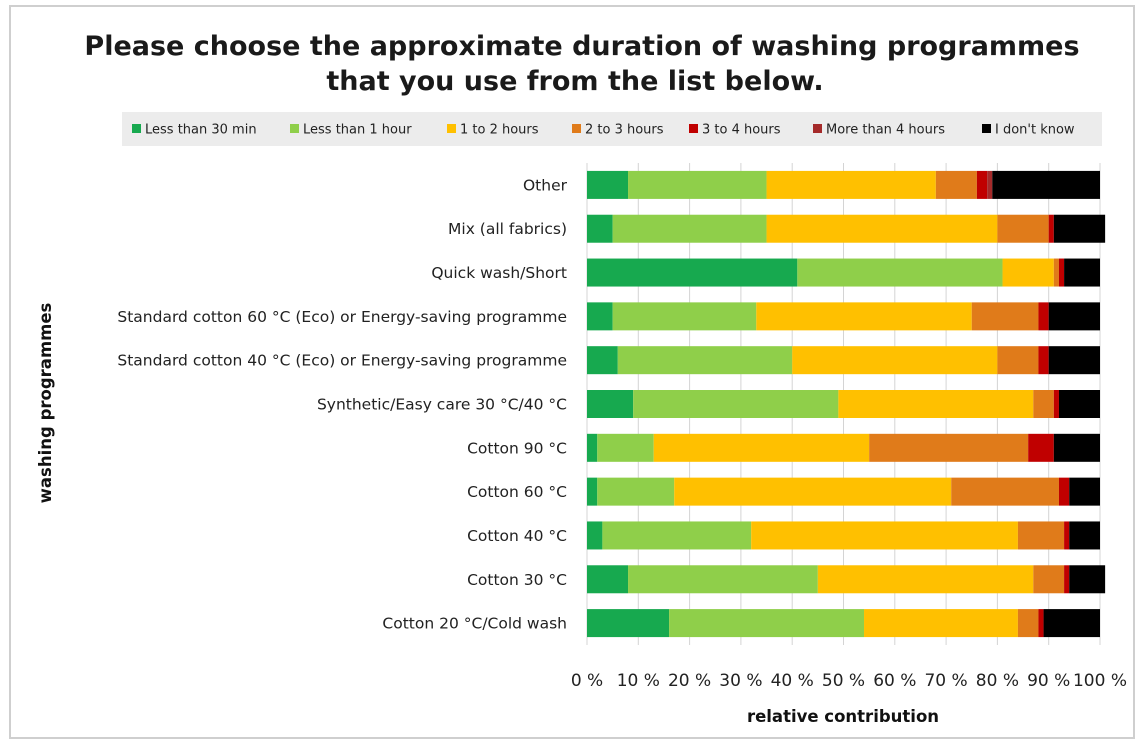 This screenshot has height=742, width=1141. I want to click on legend-label: 3 to 4 hours, so click(741, 130).